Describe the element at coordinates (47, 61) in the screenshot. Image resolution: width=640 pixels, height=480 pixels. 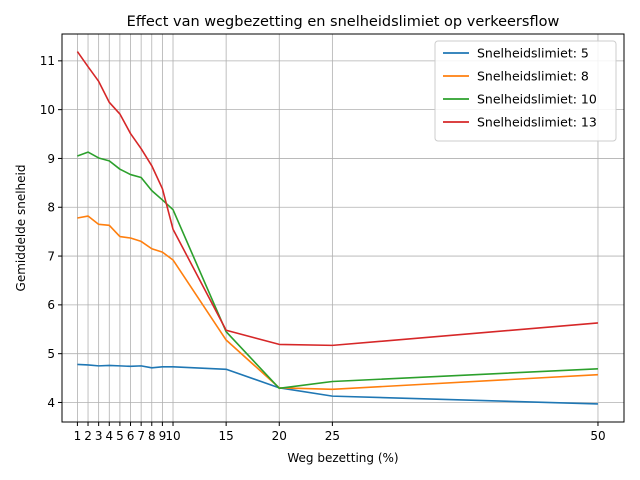
I see `y-tick-label: 11` at that location.